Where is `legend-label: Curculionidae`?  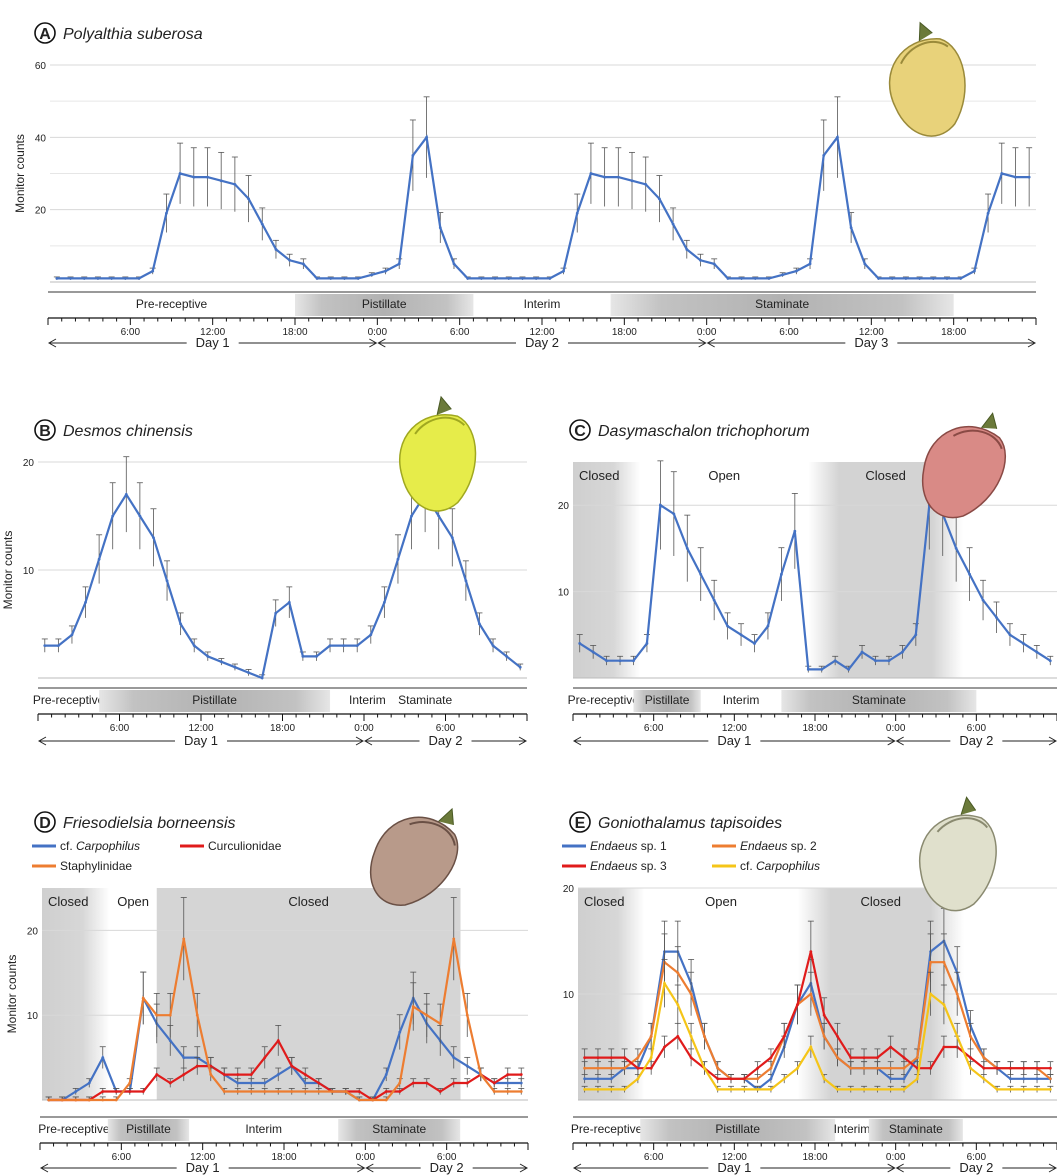 legend-label: Curculionidae is located at coordinates (245, 846).